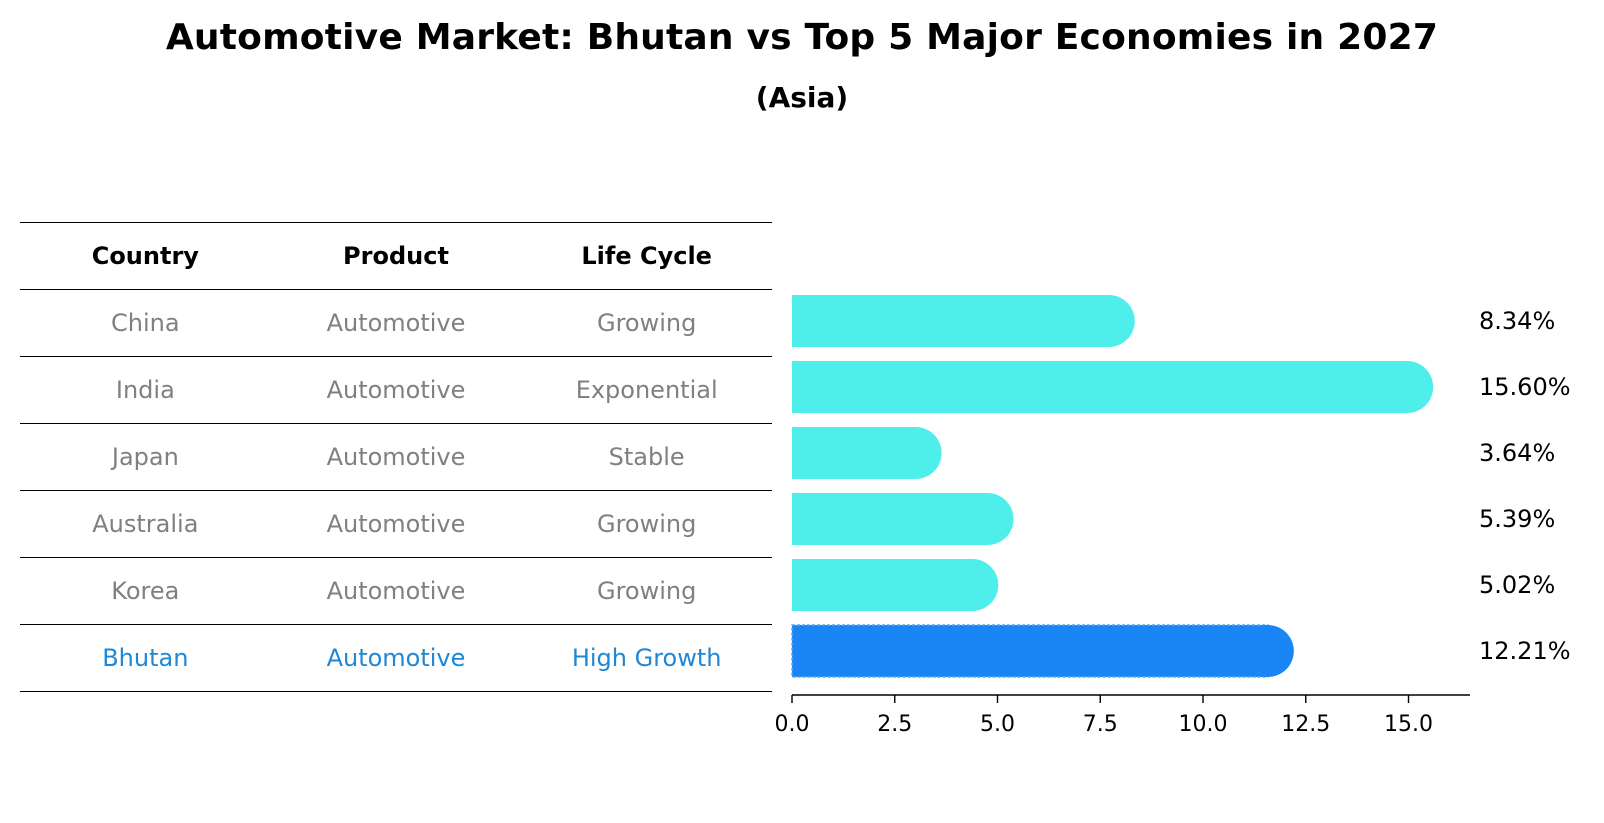  Describe the element at coordinates (950, 321) in the screenshot. I see `bar-china` at that location.